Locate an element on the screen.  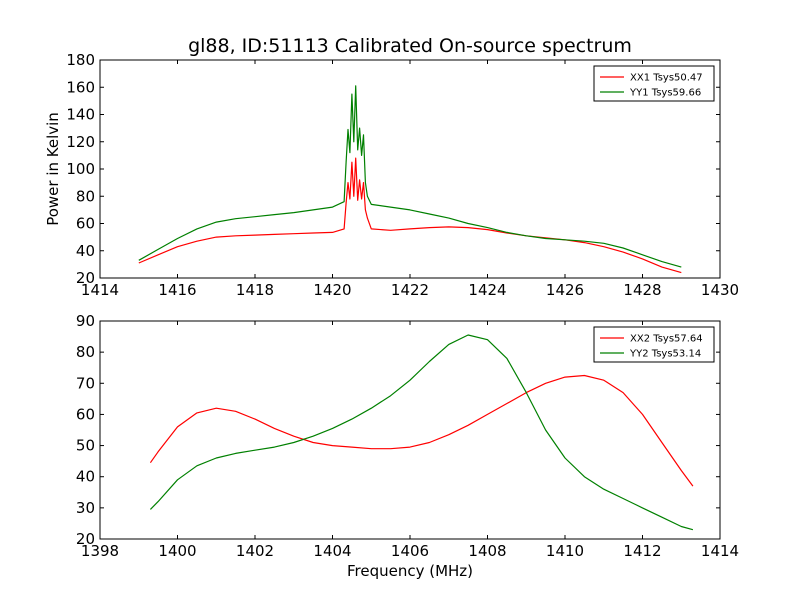
bottom-y-tick-label: 90 is located at coordinates (85, 321).